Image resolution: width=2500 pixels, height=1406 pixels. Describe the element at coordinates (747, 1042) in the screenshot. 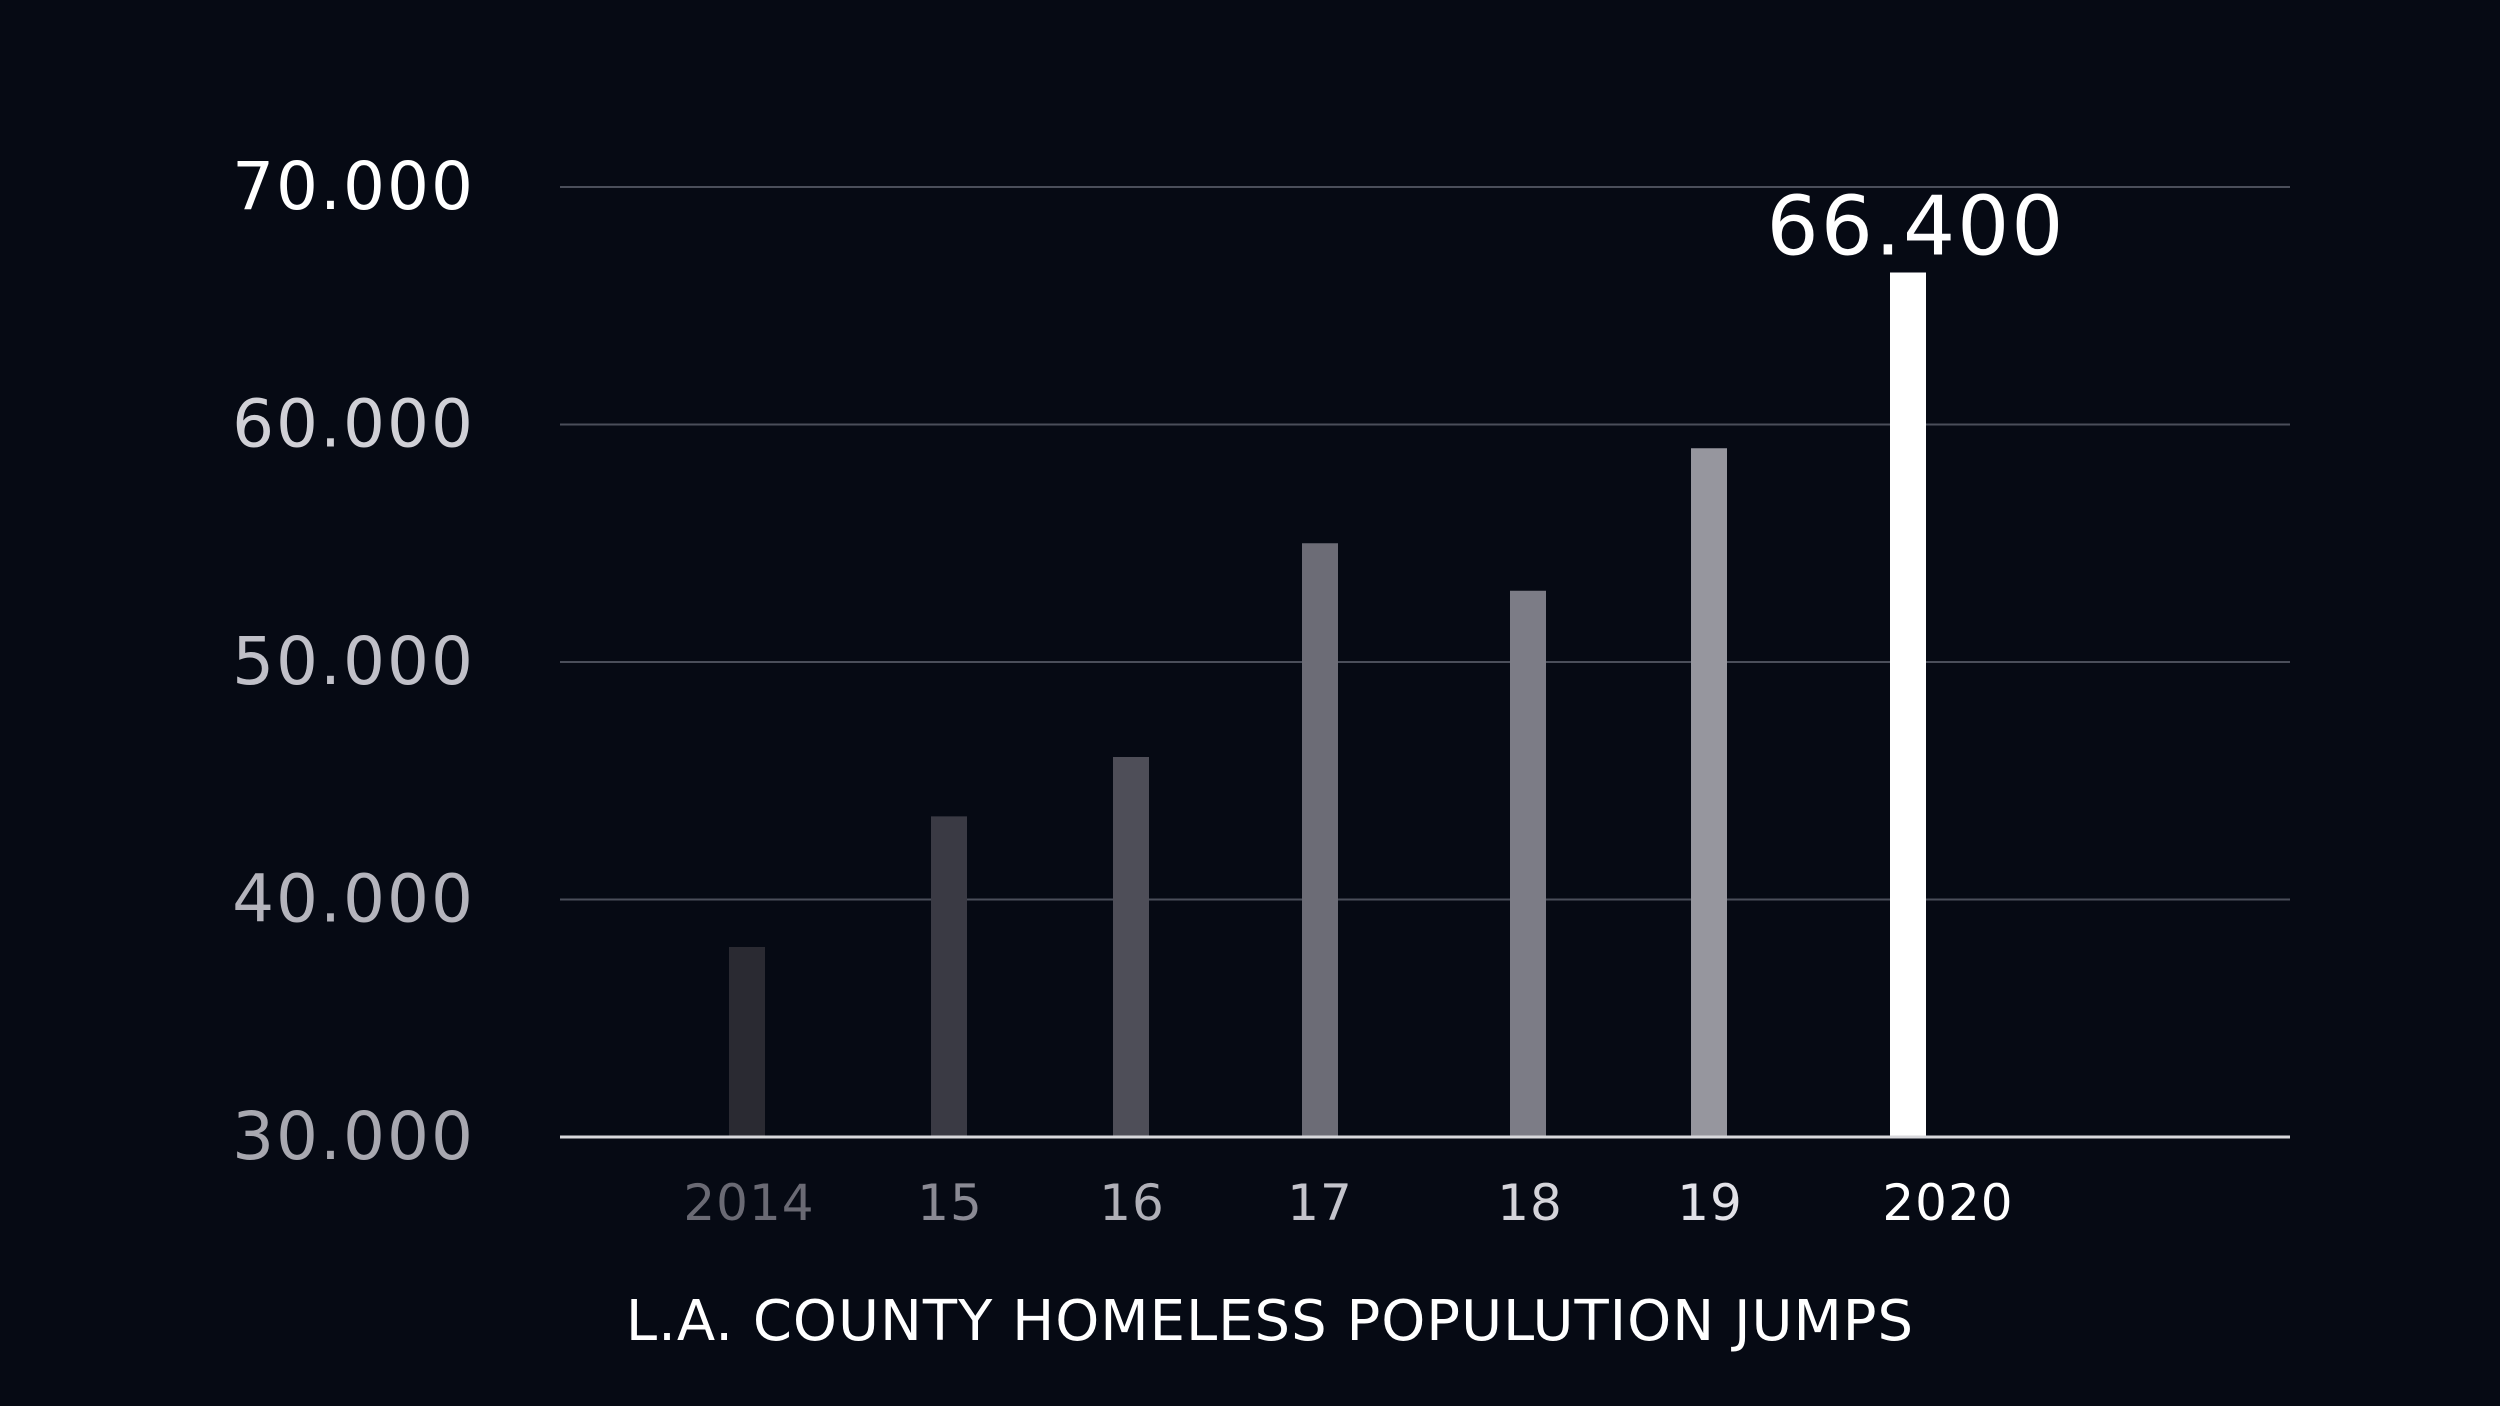

I see `bar-2014` at that location.